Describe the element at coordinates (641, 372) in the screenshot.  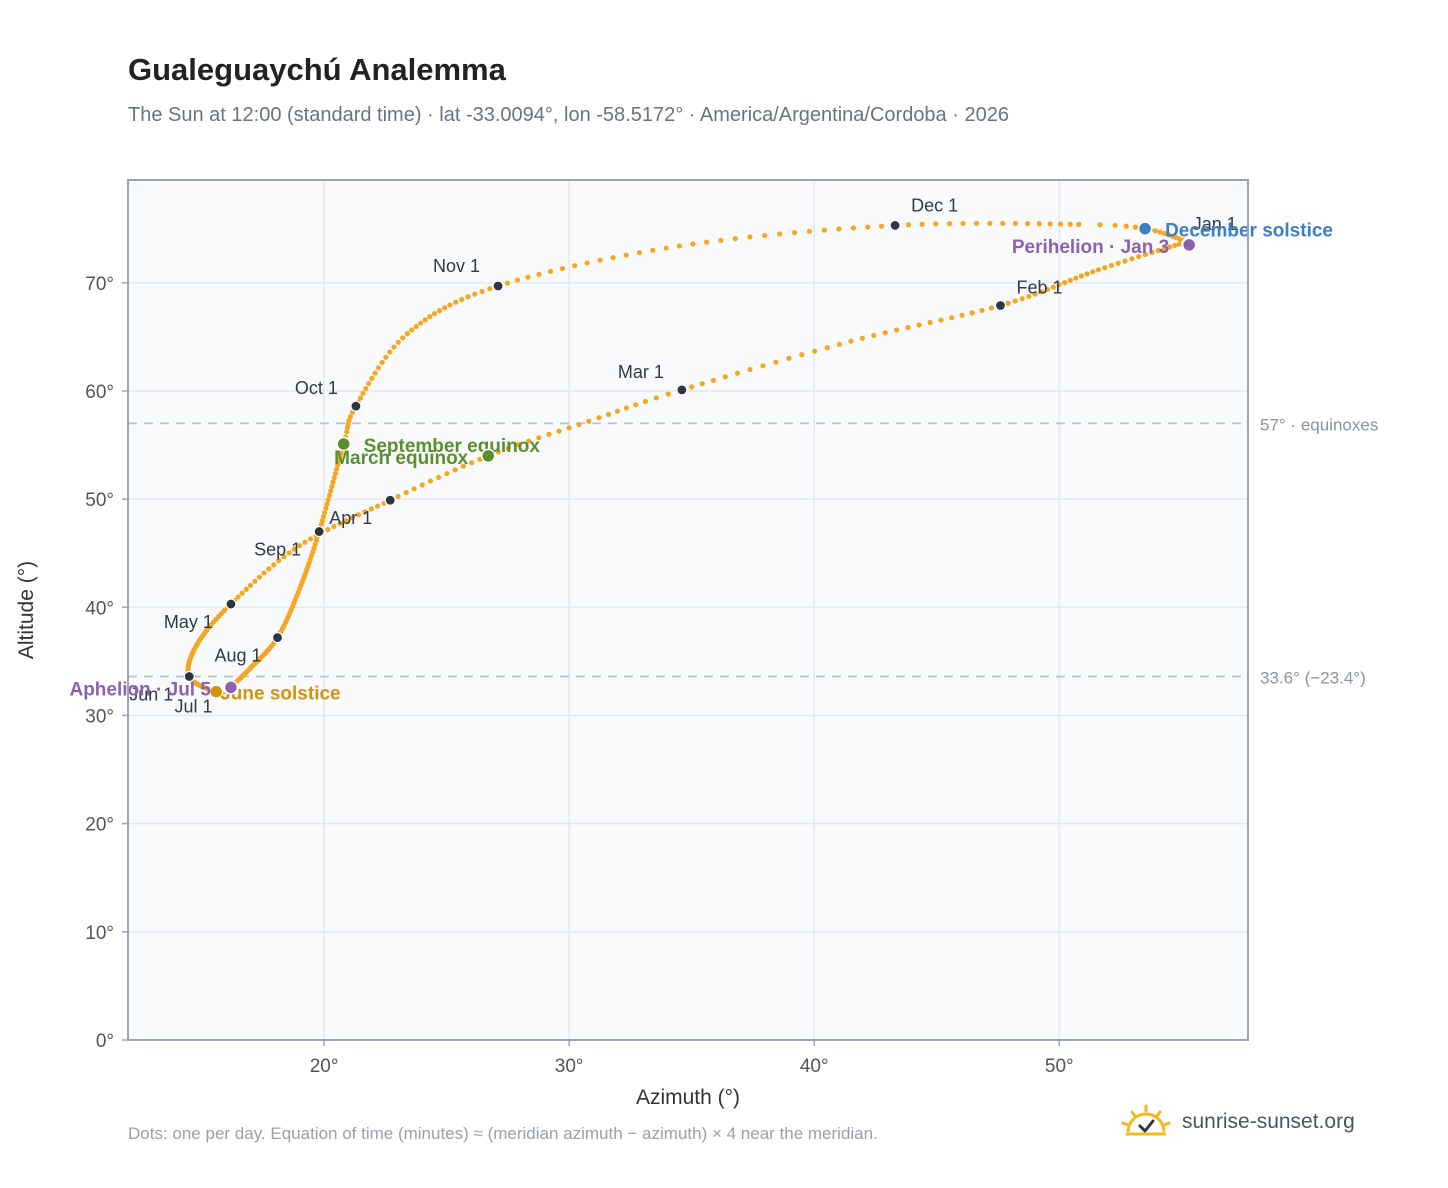
I see `month-marker-label: Mar 1` at that location.